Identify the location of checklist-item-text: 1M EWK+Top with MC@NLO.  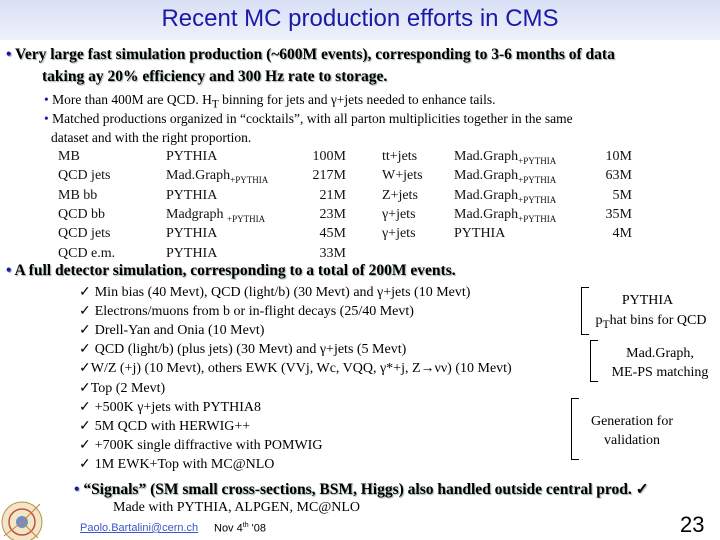
(184, 464).